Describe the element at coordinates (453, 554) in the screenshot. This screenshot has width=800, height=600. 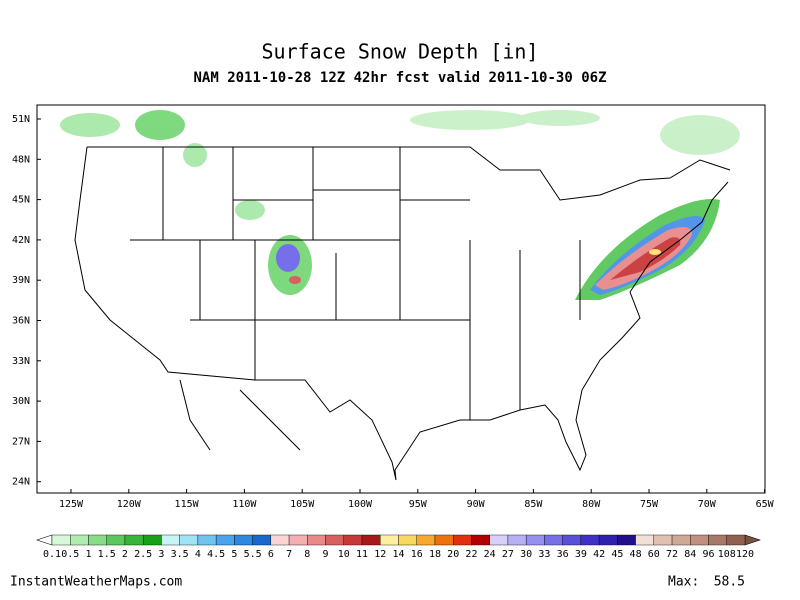
I see `colorbar-label: 20` at that location.